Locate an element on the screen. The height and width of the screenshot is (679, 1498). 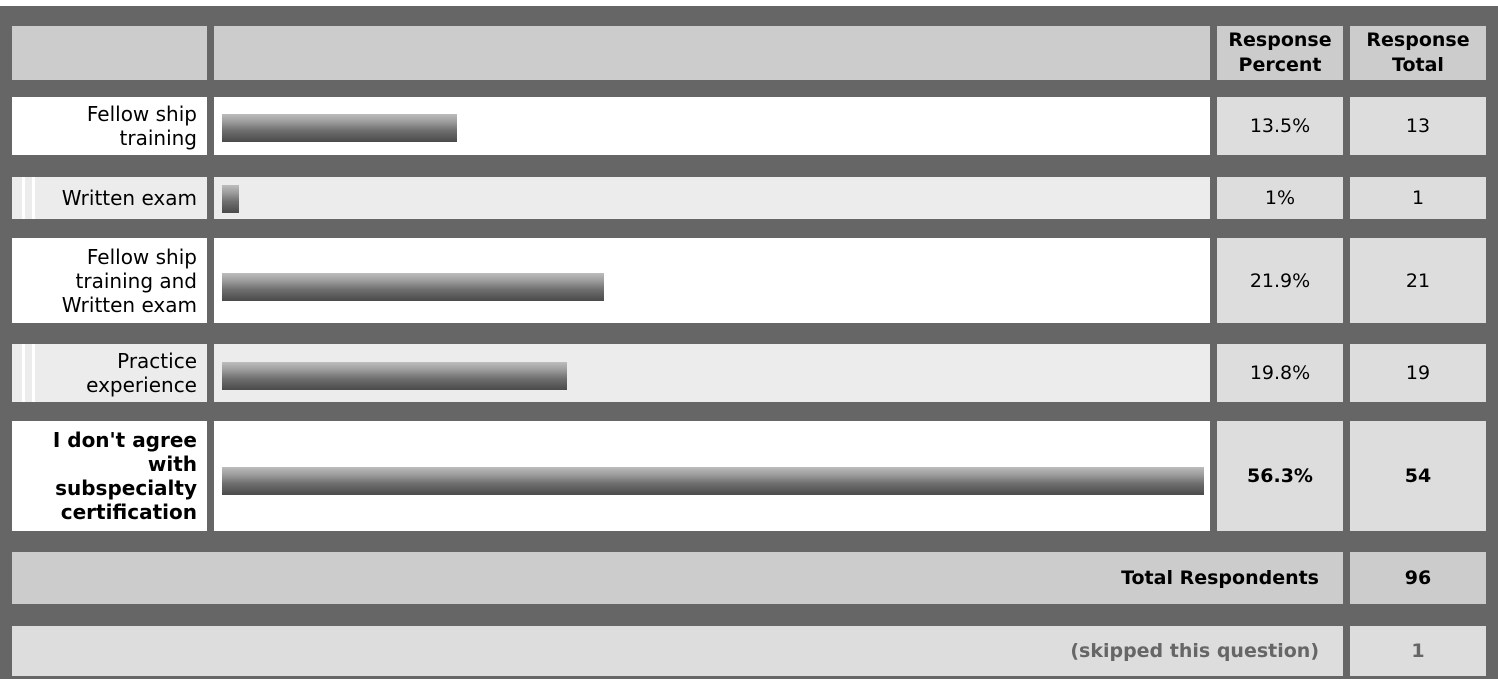
row-percent: 1% is located at coordinates (1280, 198).